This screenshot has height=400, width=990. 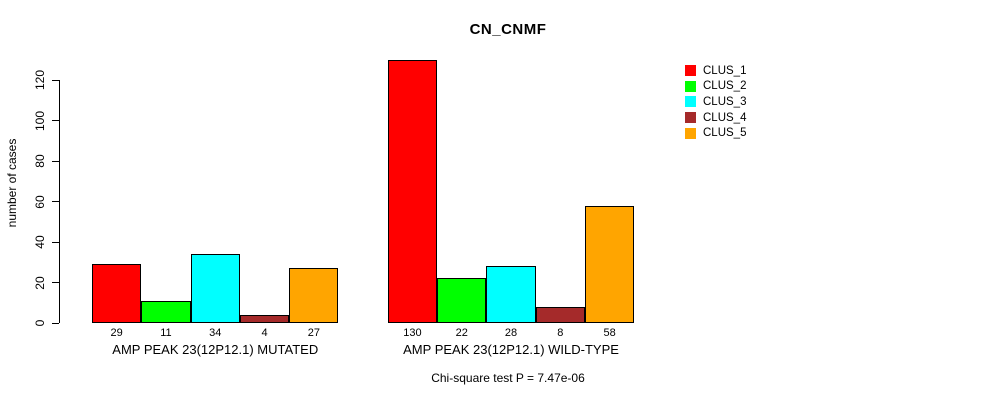 I want to click on legend-row-clus_5: CLUS_5, so click(x=715, y=133).